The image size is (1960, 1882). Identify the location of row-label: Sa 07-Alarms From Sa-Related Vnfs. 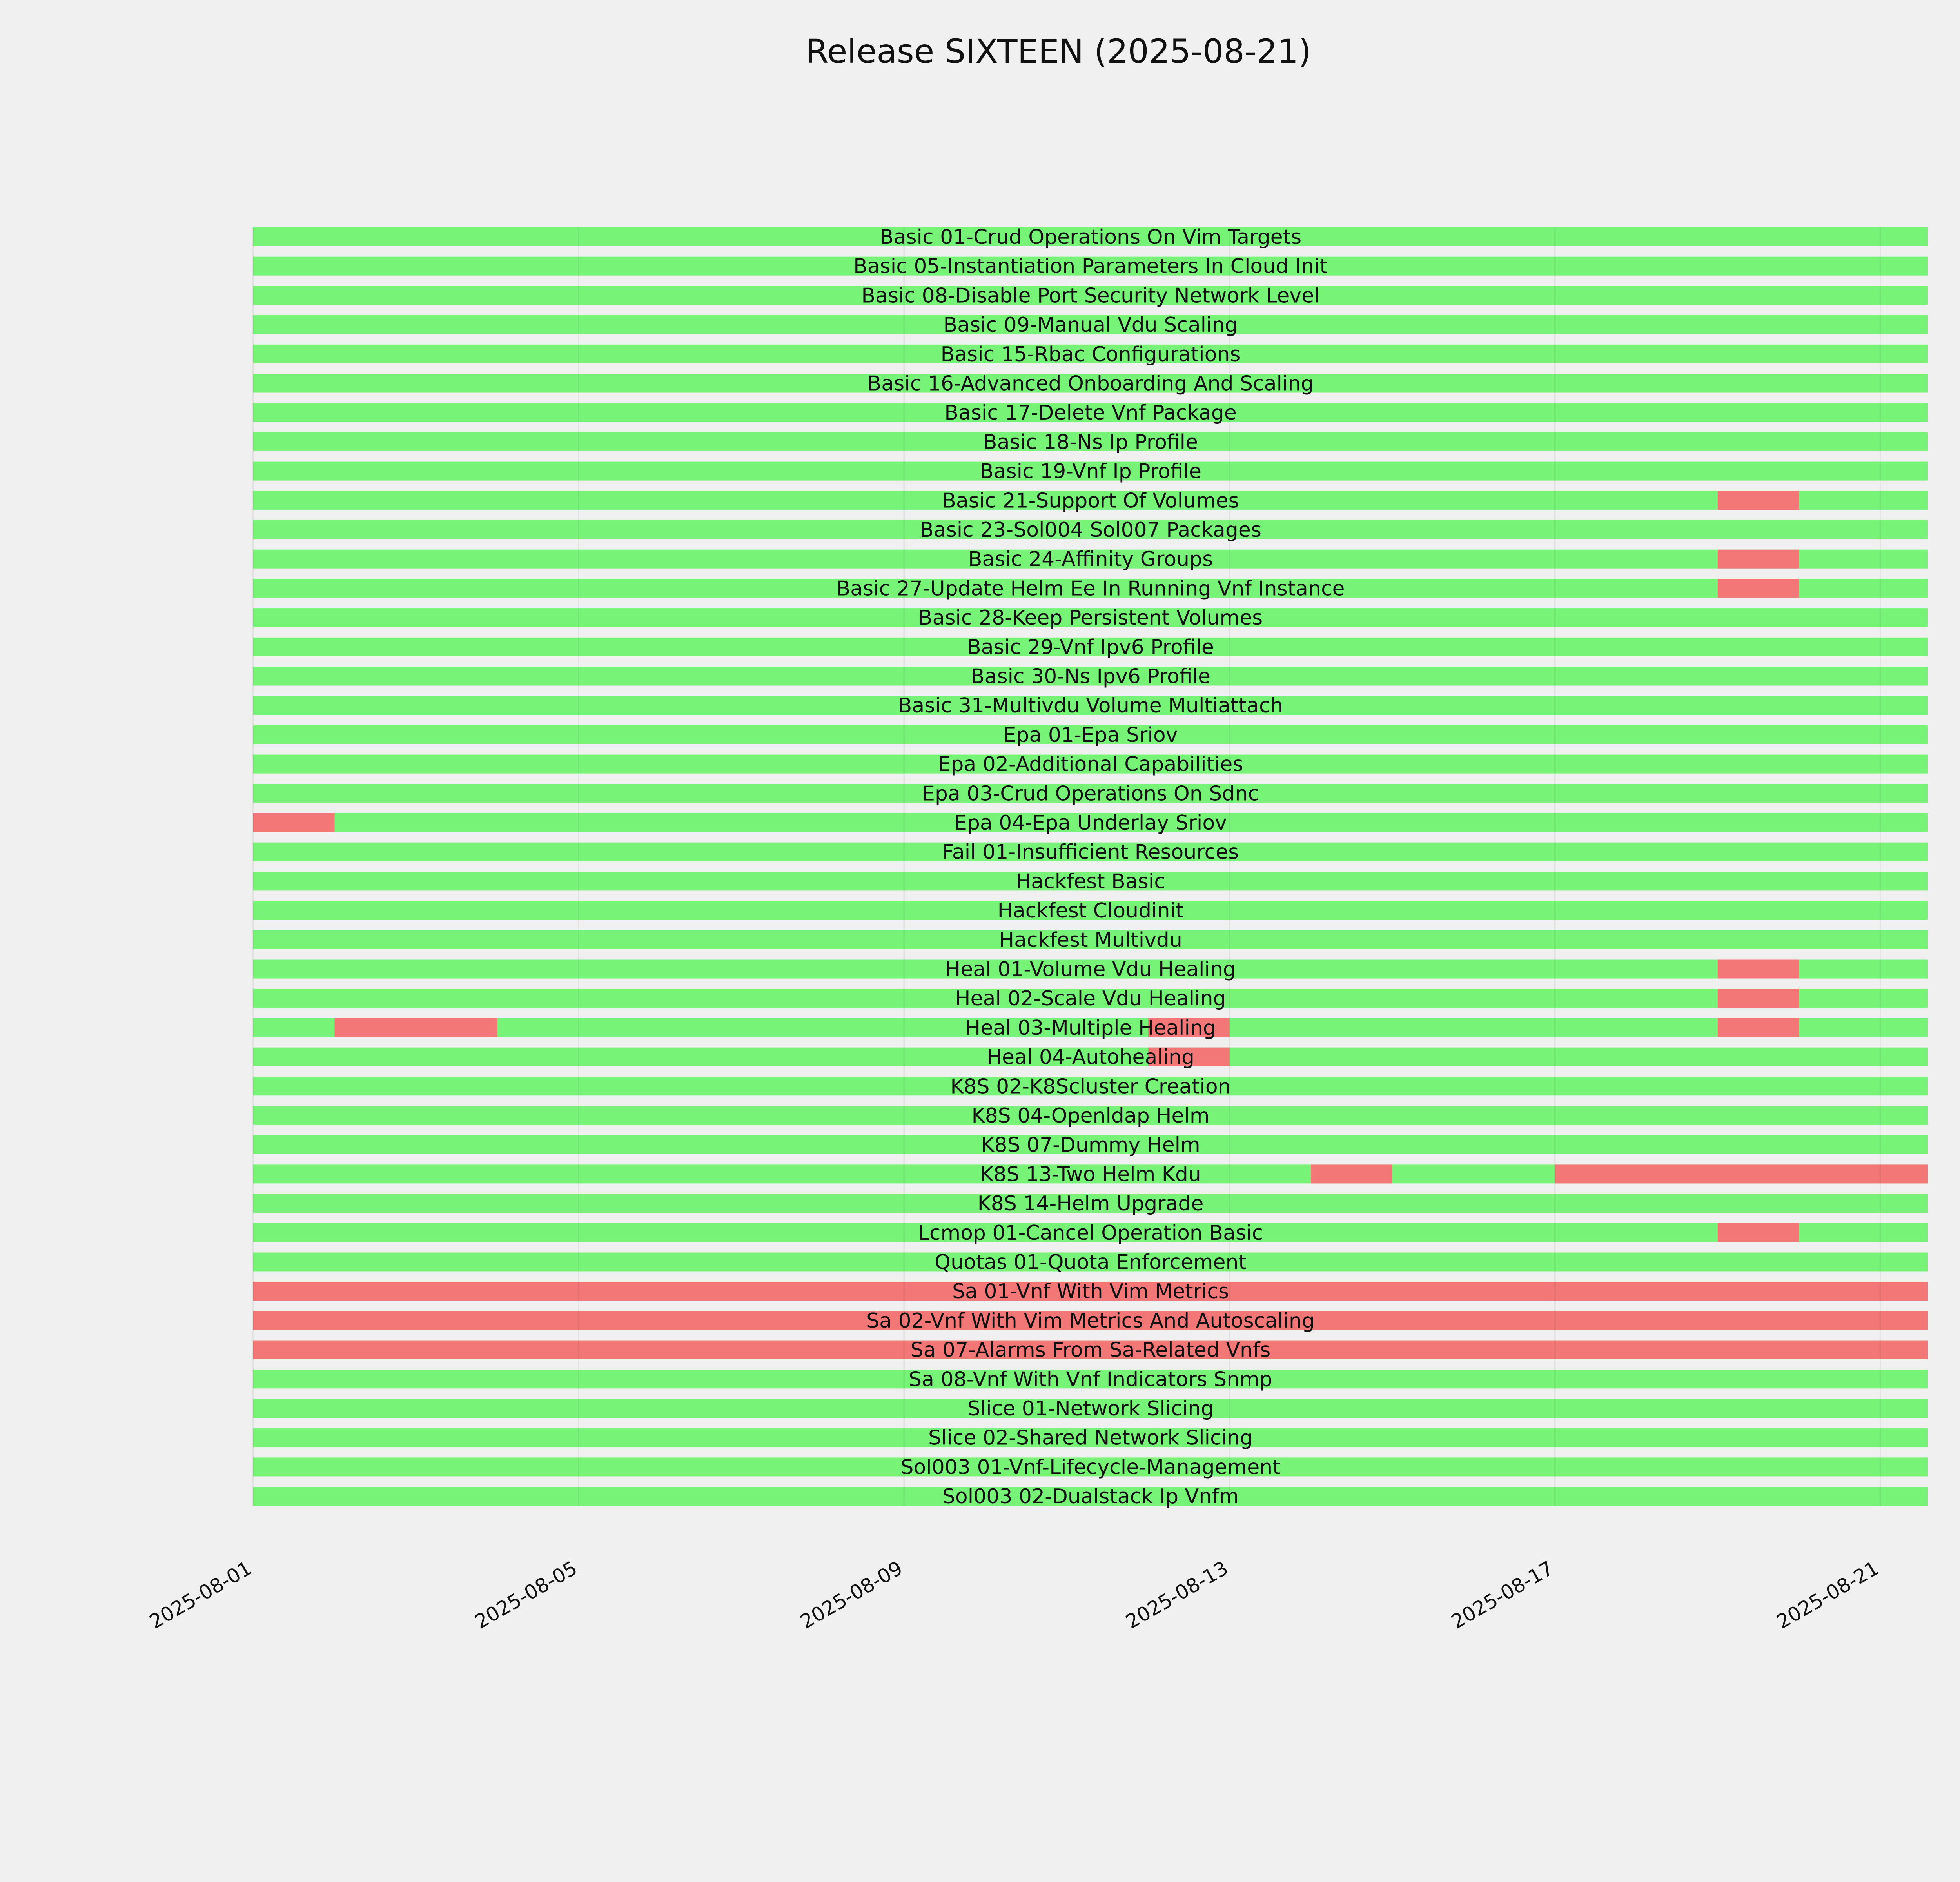
(1091, 1350).